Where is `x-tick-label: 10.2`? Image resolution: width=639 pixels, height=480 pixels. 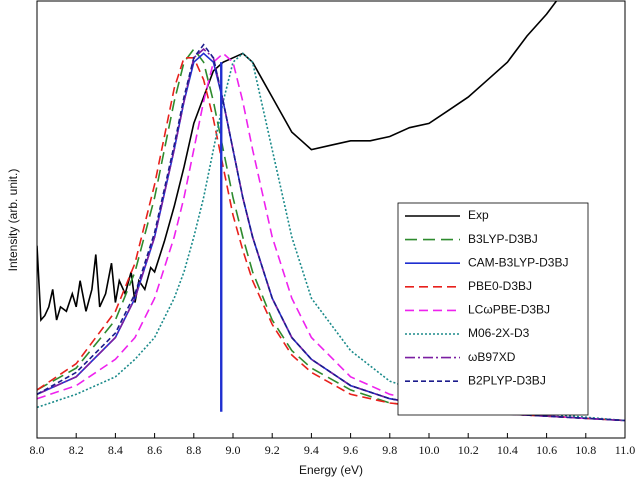
x-tick-label: 10.2 is located at coordinates (468, 450).